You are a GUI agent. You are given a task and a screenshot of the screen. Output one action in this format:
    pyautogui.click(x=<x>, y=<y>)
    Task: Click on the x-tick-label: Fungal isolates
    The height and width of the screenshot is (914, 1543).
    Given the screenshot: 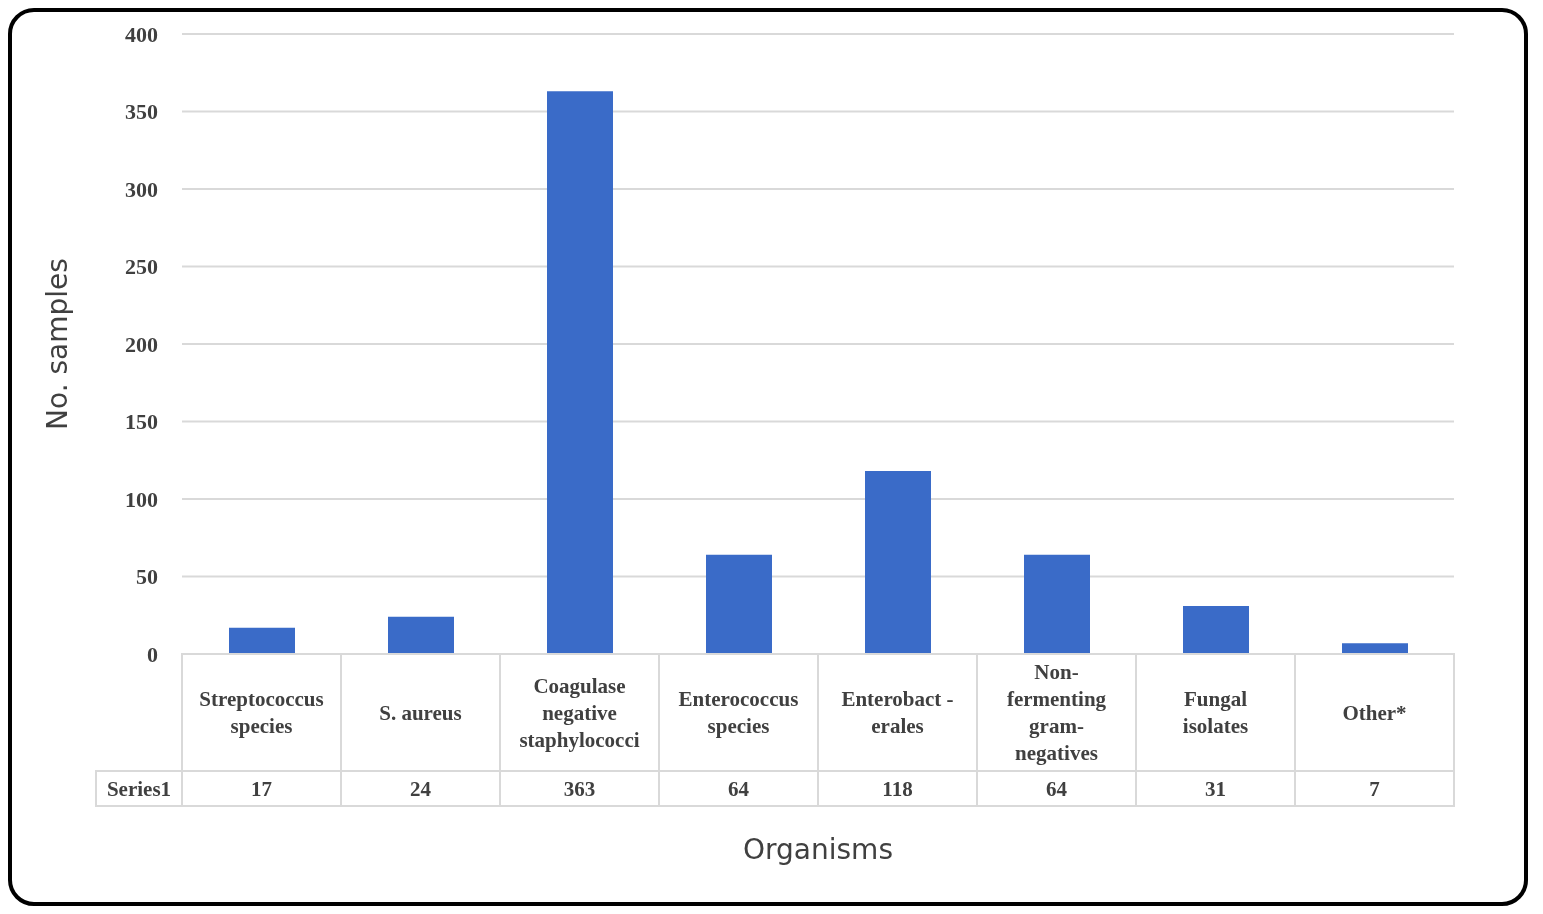 What is the action you would take?
    pyautogui.click(x=1215, y=712)
    